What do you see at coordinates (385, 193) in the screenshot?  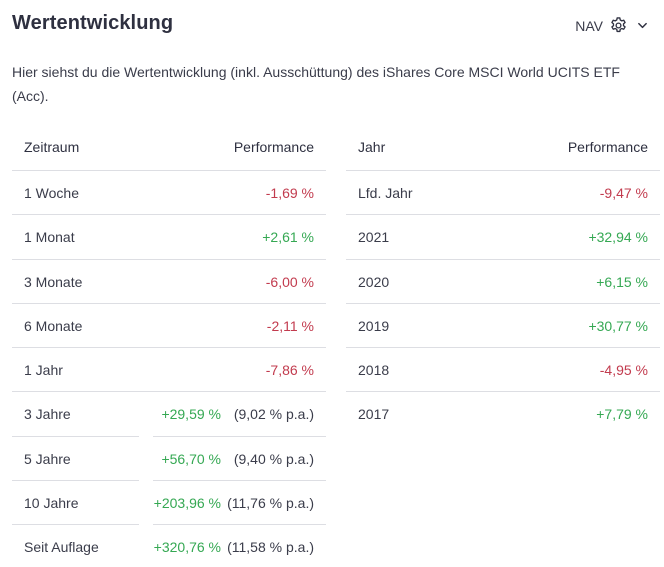 I see `year-label: Lfd. Jahr` at bounding box center [385, 193].